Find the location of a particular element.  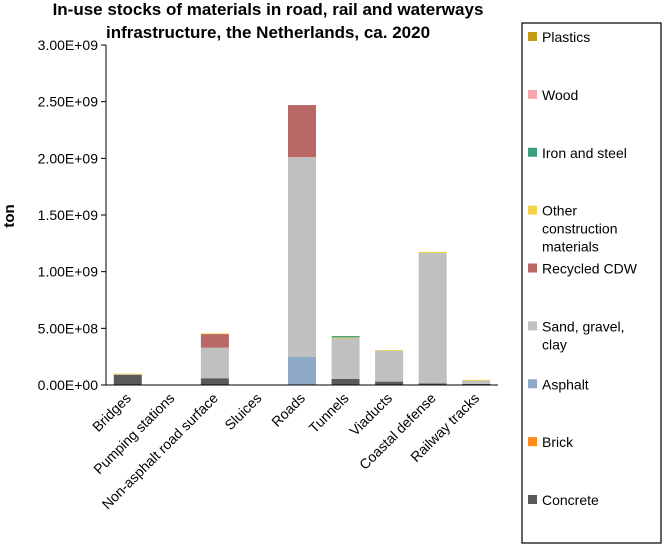

y-tick-label: 3.00E+09 is located at coordinates (68, 45).